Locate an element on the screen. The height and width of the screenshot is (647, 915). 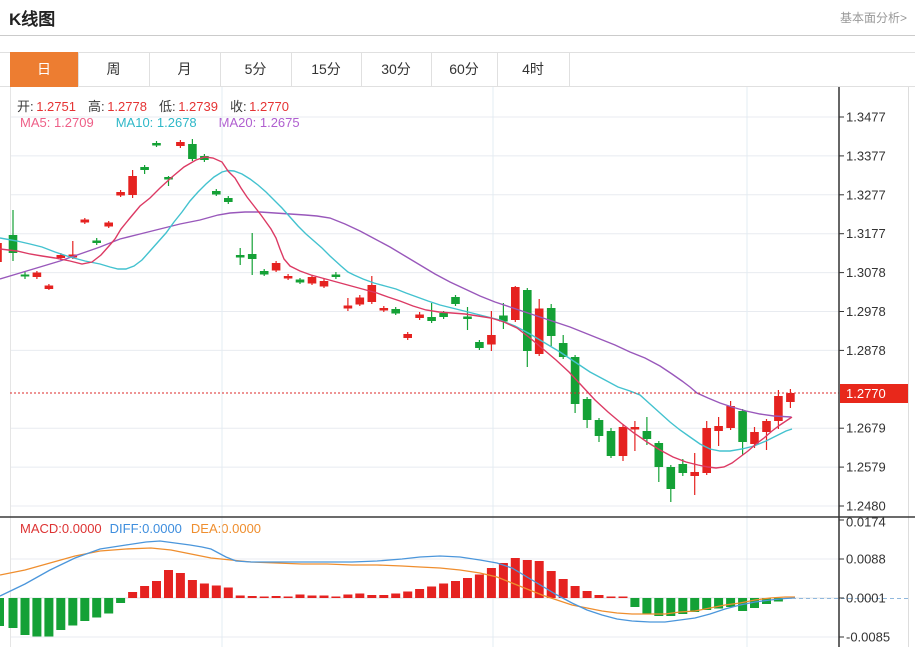
svg-text: 1.2770 is located at coordinates (866, 393).